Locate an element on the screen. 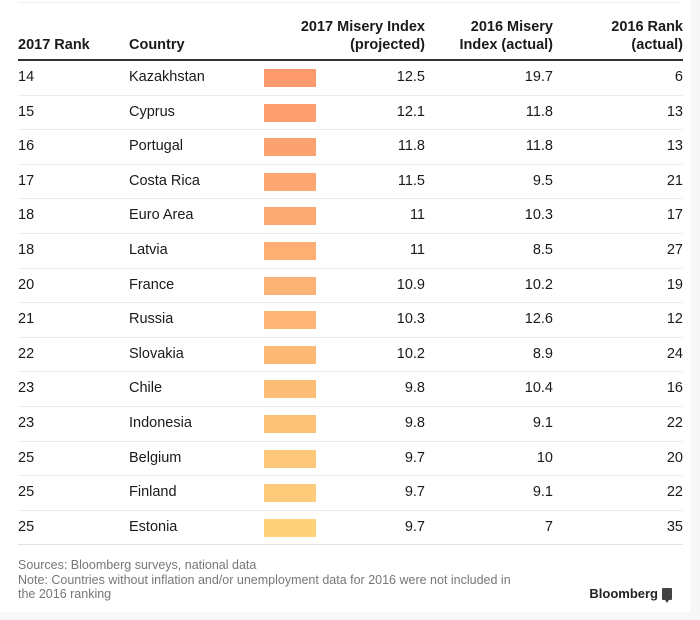 The height and width of the screenshot is (620, 700). cell-2017-rank: 14 is located at coordinates (26, 77).